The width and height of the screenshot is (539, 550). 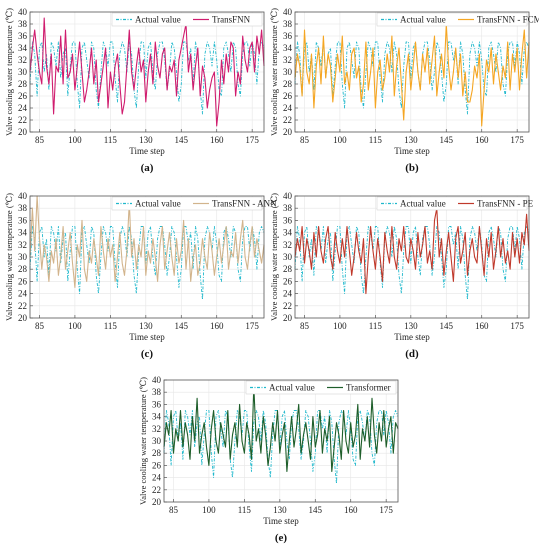 What do you see at coordinates (412, 354) in the screenshot?
I see `panel-label: (d)` at bounding box center [412, 354].